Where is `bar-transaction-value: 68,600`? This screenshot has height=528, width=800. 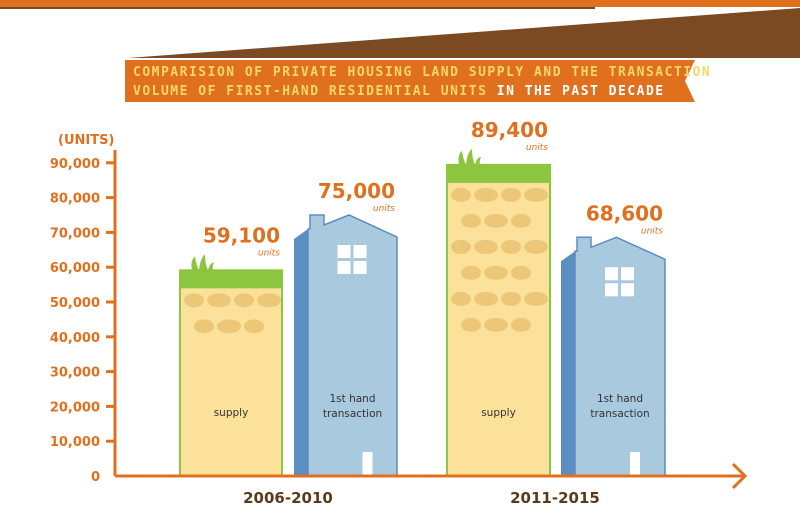
bar-transaction-value: 68,600 is located at coordinates (624, 213).